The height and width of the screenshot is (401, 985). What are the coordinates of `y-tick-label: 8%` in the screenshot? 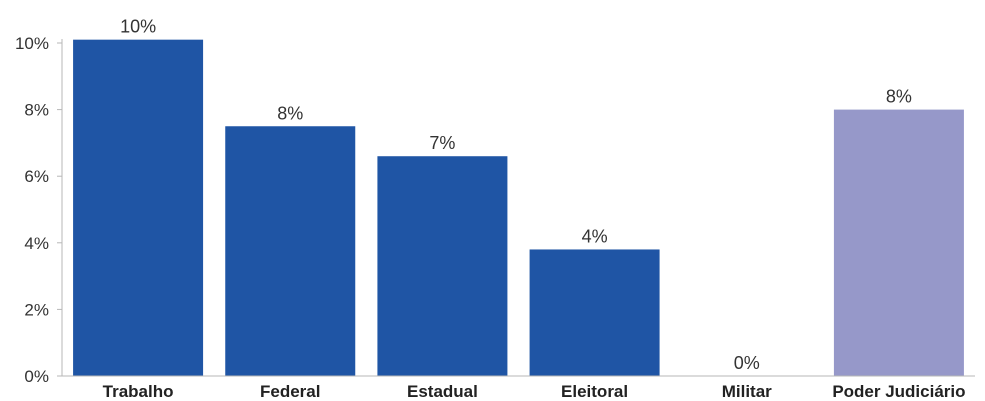 It's located at (36, 110).